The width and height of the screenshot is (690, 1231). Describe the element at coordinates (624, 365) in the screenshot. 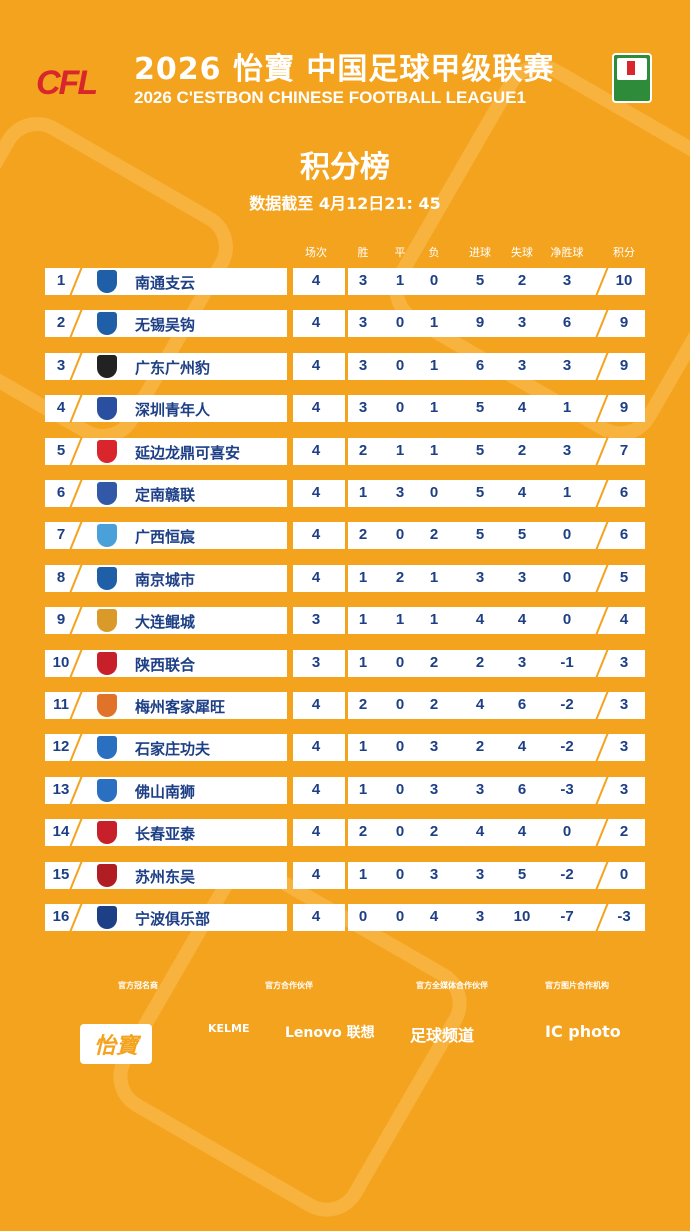

I see `stat-value: 9` at that location.